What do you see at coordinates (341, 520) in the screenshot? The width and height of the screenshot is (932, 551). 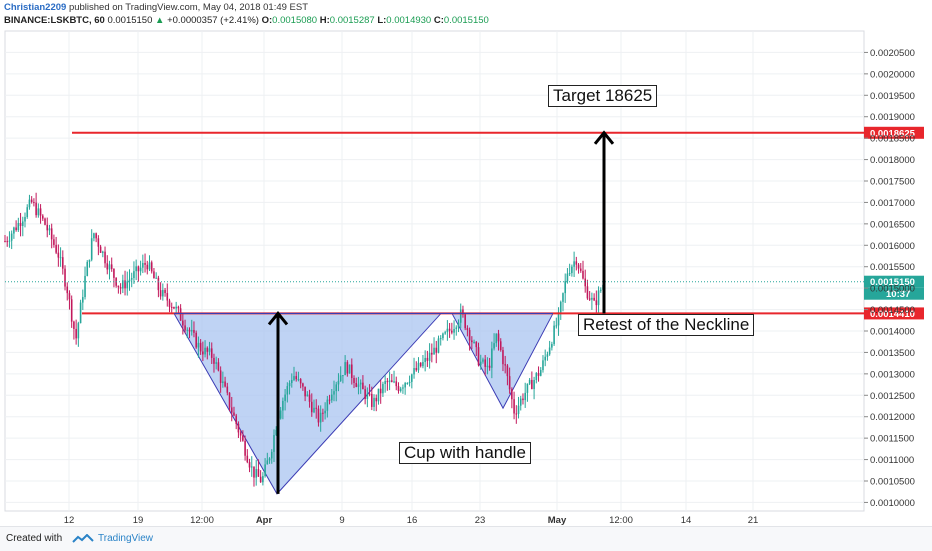 I see `x-tick-label: 9` at bounding box center [341, 520].